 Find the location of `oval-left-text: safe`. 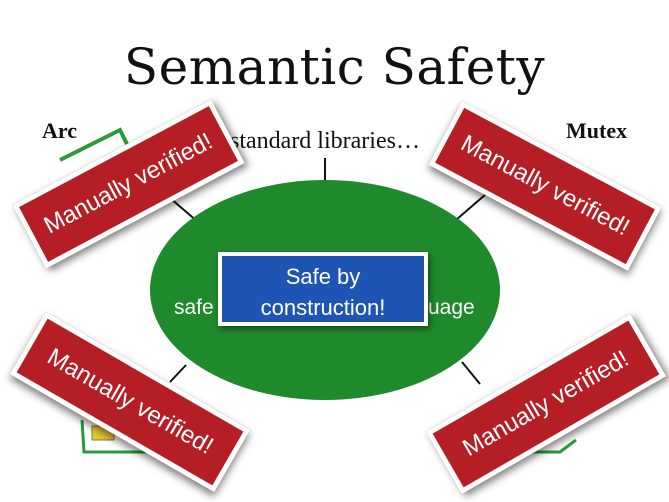

oval-left-text: safe is located at coordinates (194, 307).